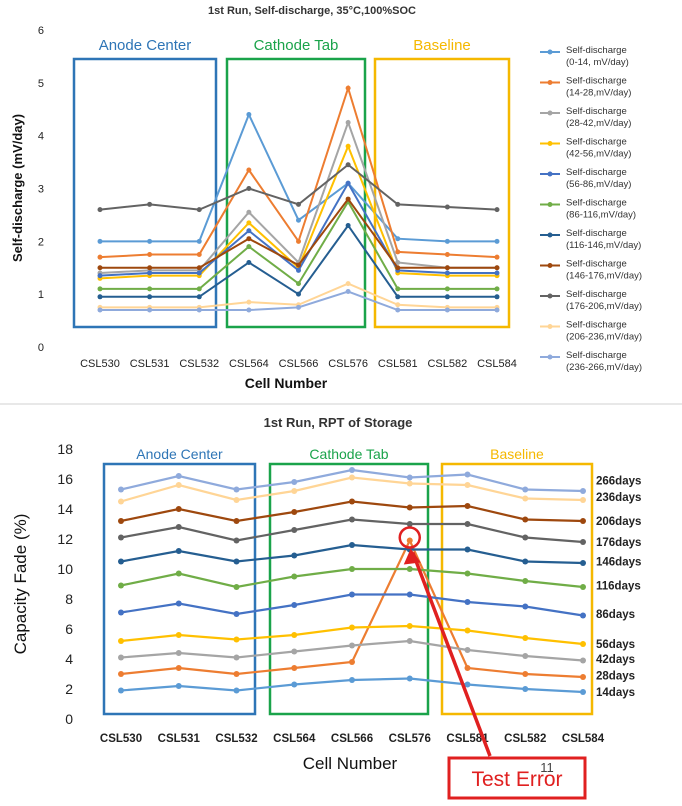 This screenshot has height=806, width=682. I want to click on legend-entry: Self-discharge (86-116,mV/day), so click(601, 209).